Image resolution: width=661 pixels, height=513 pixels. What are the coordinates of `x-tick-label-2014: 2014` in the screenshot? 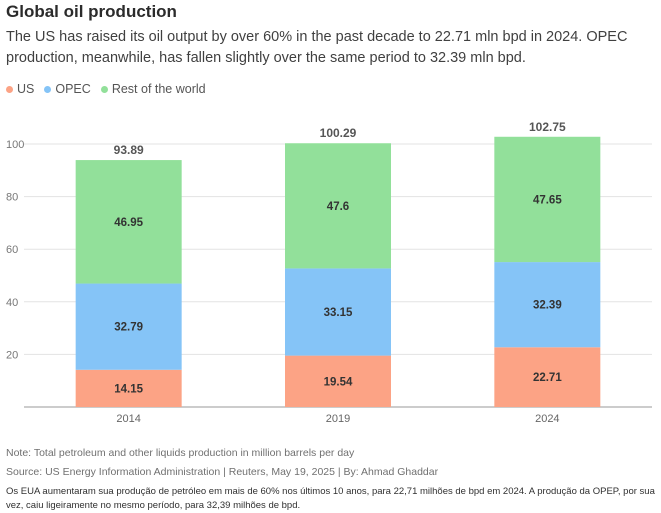 It's located at (128, 419).